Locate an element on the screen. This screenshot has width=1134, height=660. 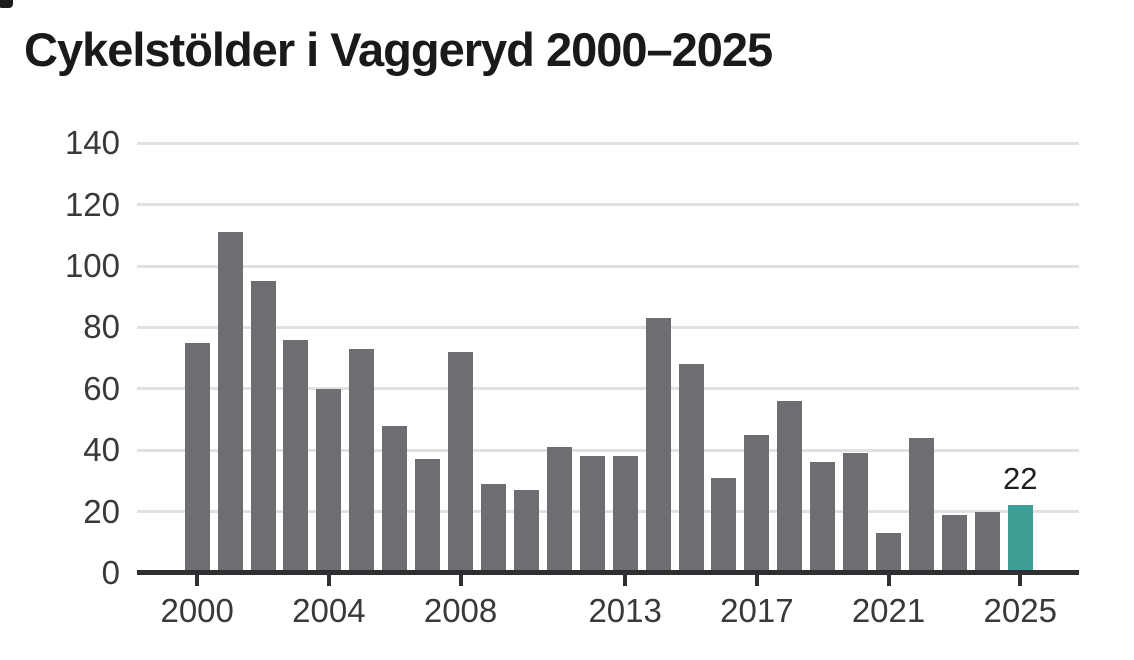
bar-2015 is located at coordinates (691, 468).